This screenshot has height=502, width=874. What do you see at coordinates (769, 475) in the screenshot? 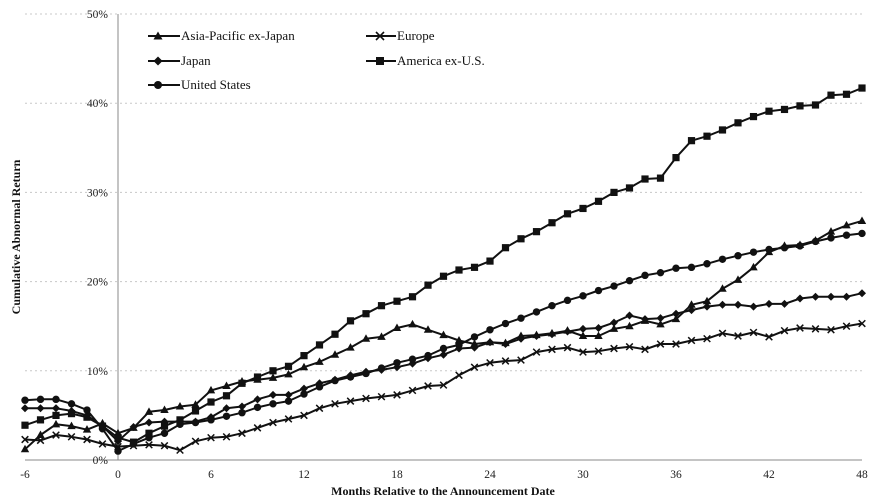
I see `x-tick-label: 42` at bounding box center [769, 475].